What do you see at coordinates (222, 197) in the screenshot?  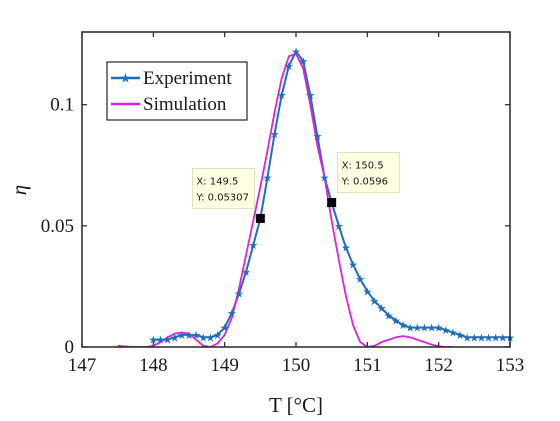 I see `datatip-y-text: Y: 0.05307` at bounding box center [222, 197].